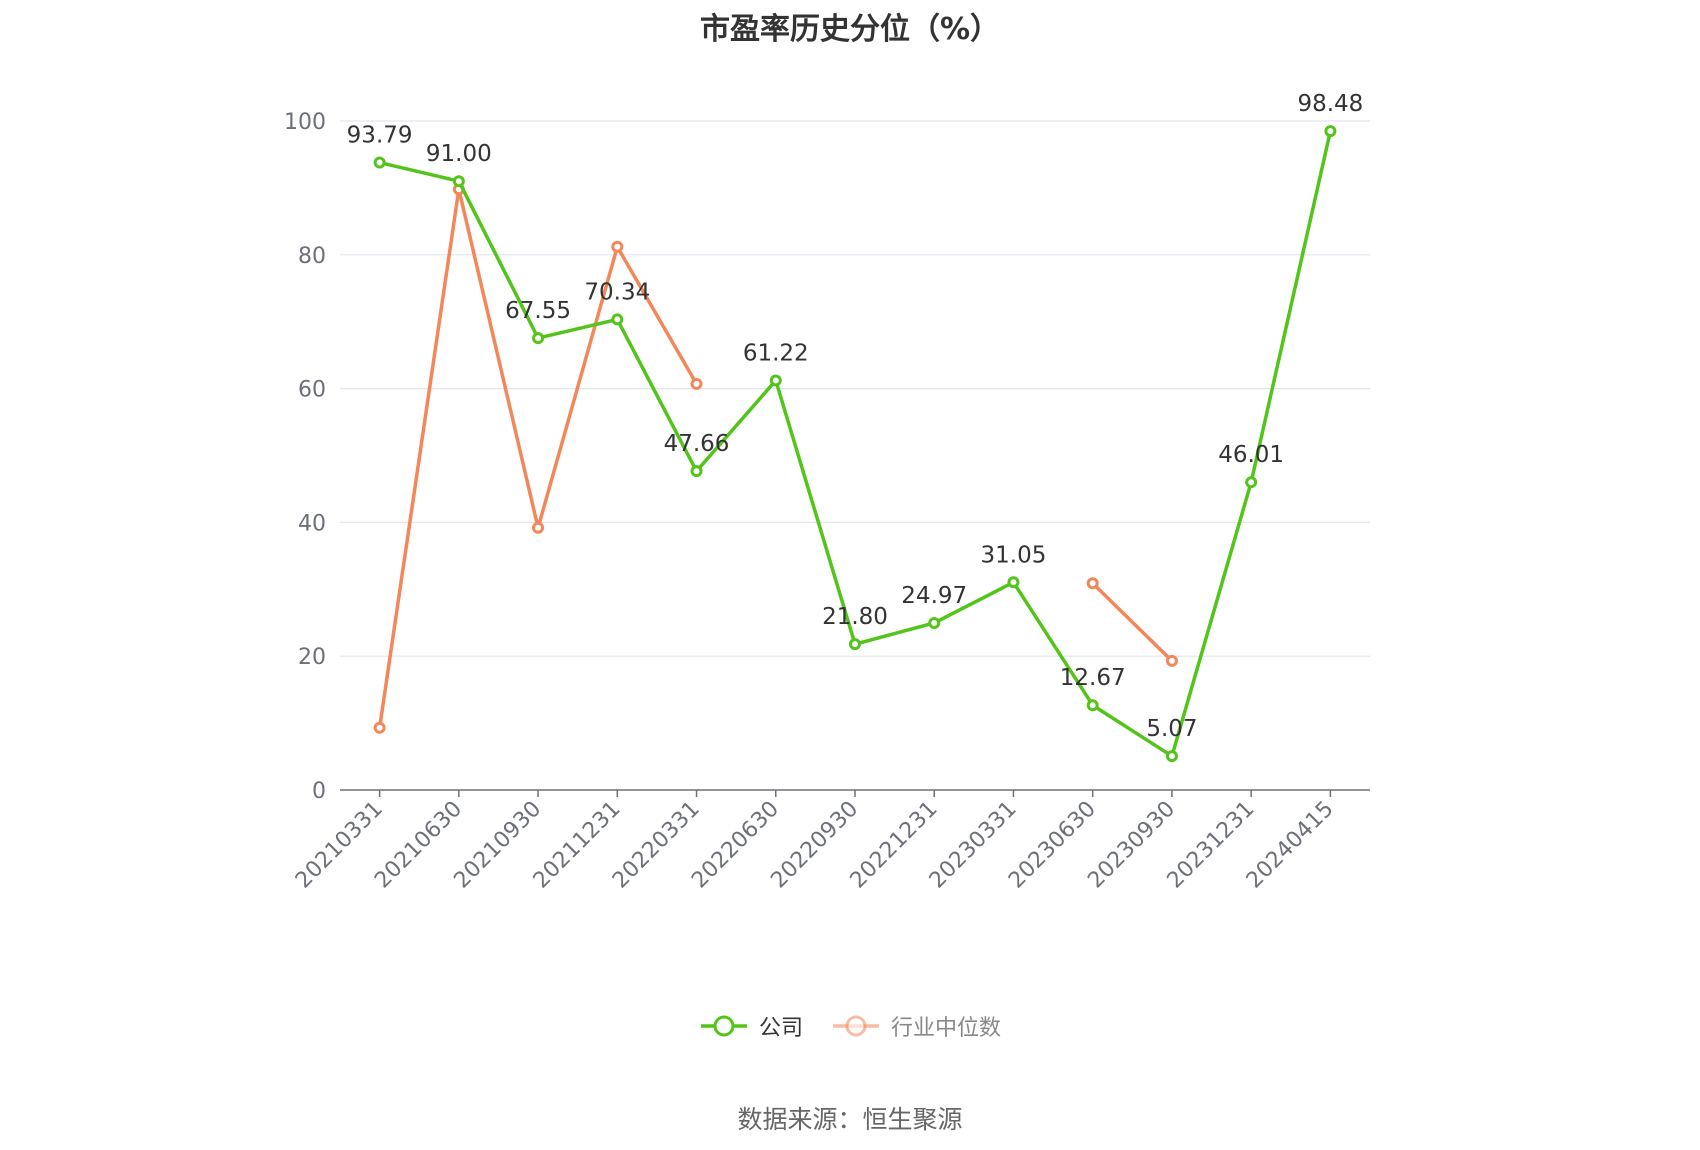  I want to click on data-label: 91.00, so click(459, 154).